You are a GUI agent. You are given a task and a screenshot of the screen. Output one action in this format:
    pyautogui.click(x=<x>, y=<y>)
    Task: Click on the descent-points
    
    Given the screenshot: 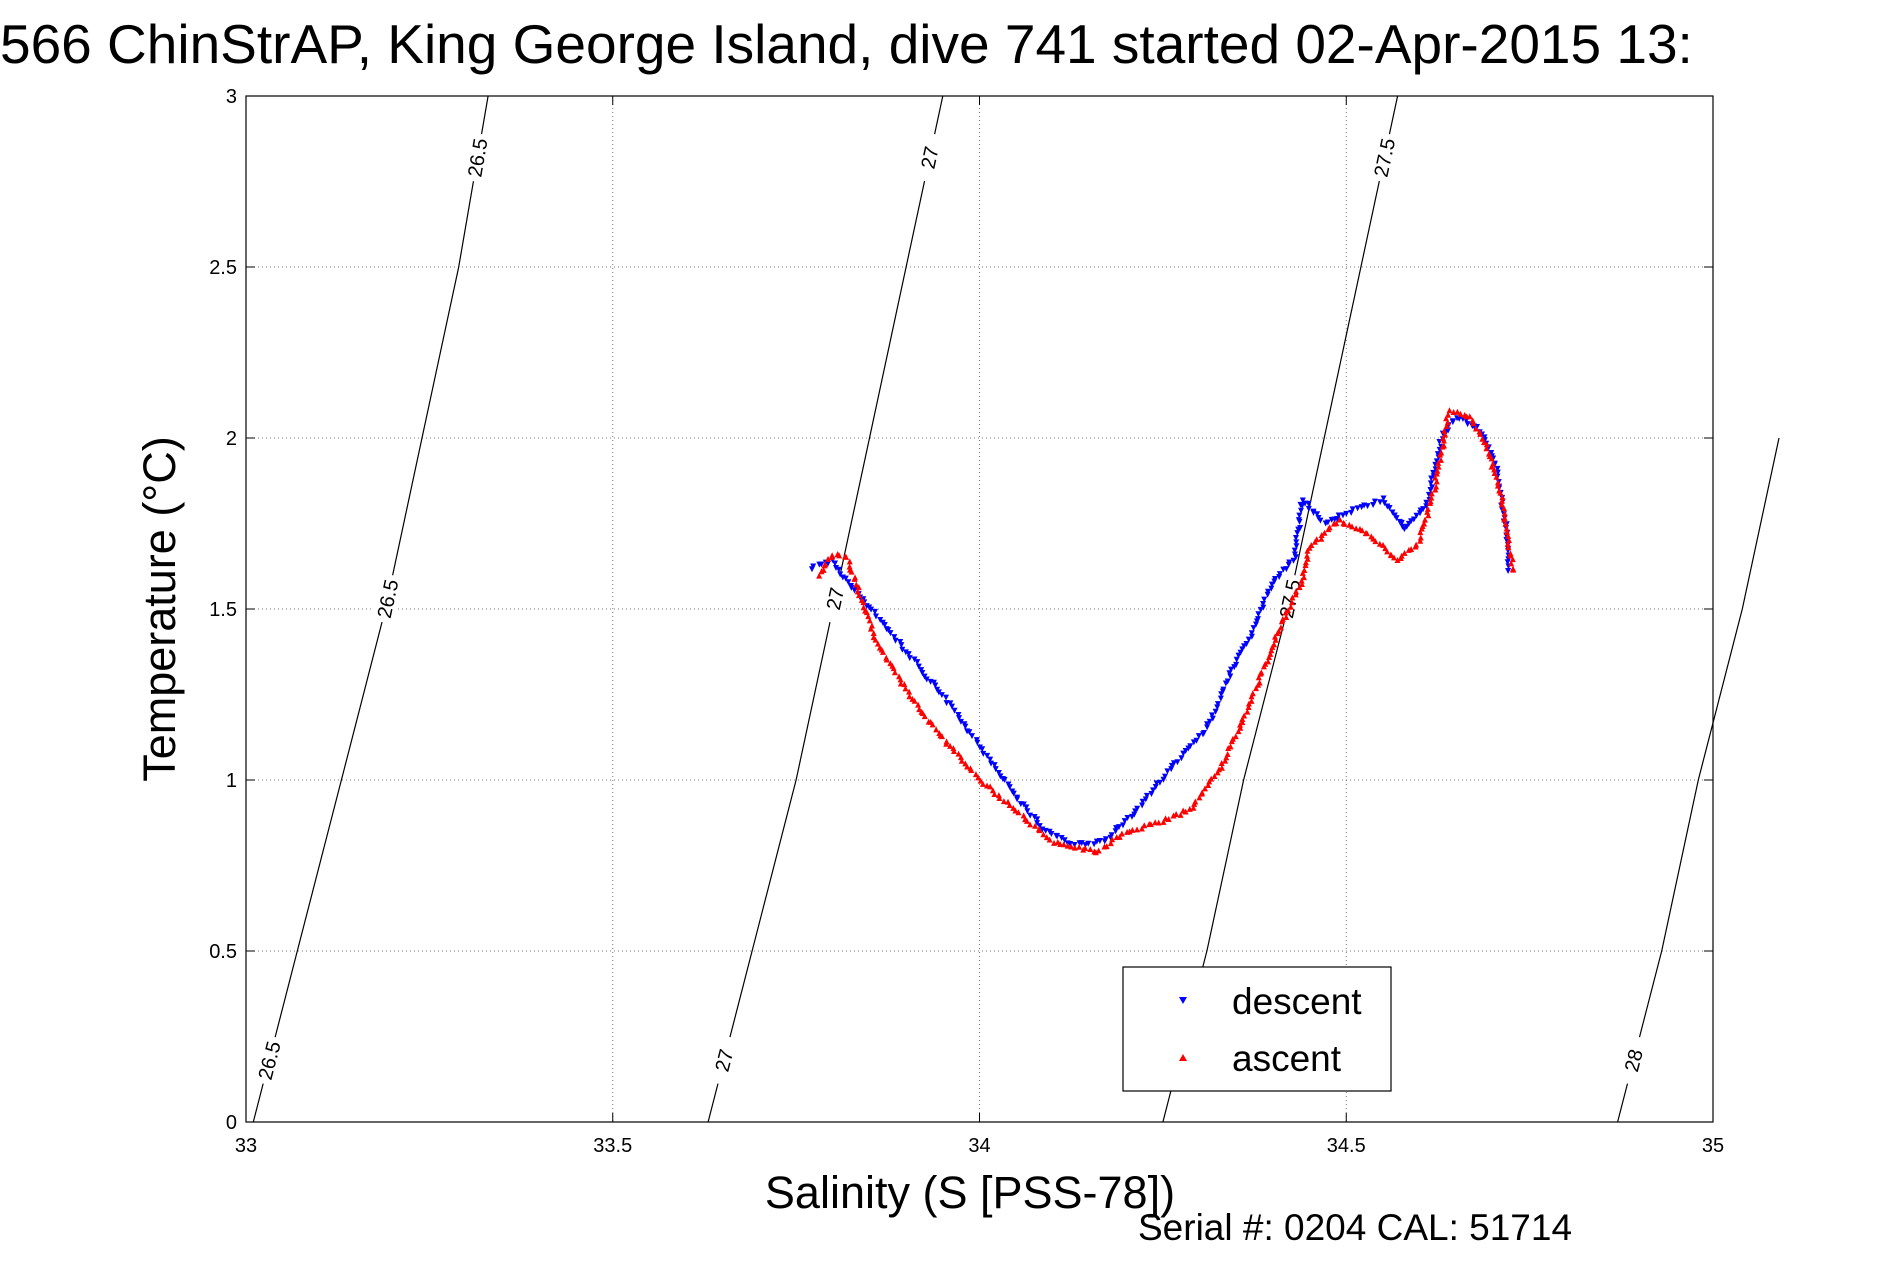 What is the action you would take?
    pyautogui.click(x=1160, y=632)
    